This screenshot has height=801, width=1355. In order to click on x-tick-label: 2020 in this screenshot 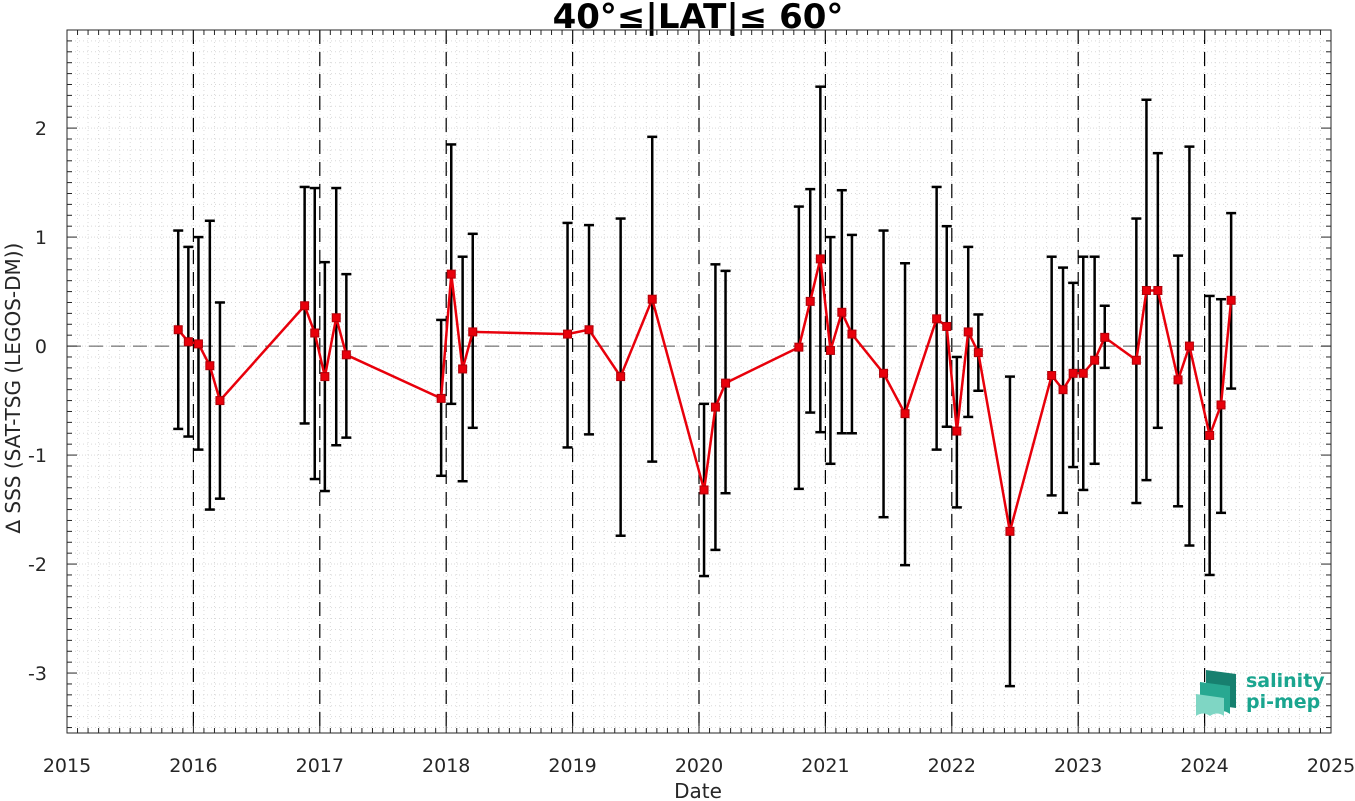, I will do `click(699, 766)`.